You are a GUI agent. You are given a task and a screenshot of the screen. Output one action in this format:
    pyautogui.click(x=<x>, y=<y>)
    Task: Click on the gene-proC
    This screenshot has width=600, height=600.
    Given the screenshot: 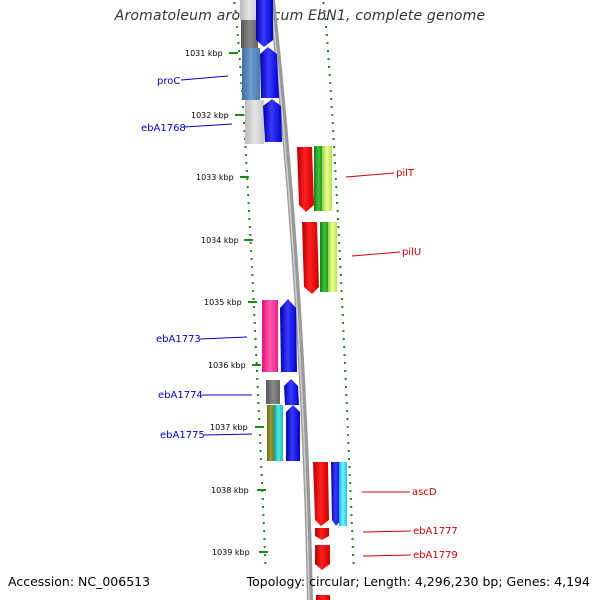 What is the action you would take?
    pyautogui.click(x=251, y=74)
    